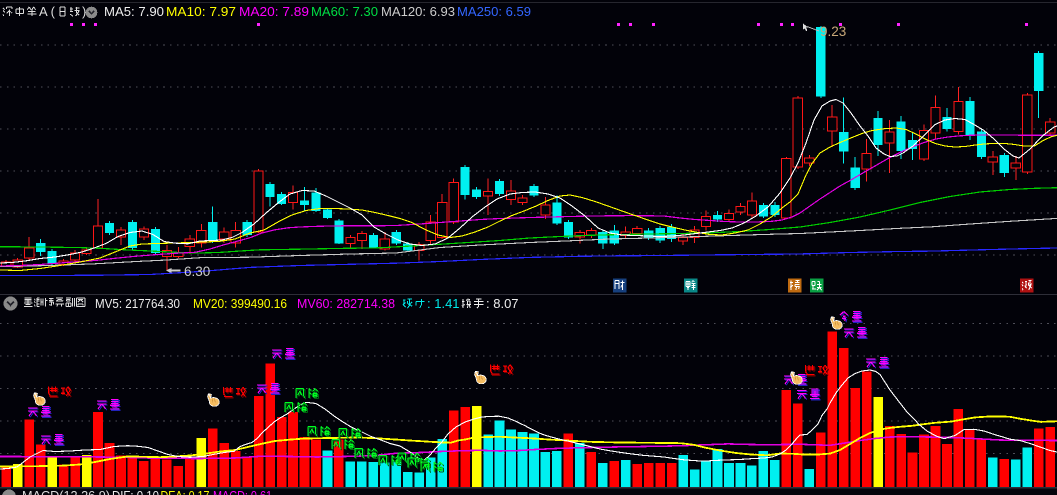  I want to click on svg-text: DIF: 0.10, so click(135, 491).